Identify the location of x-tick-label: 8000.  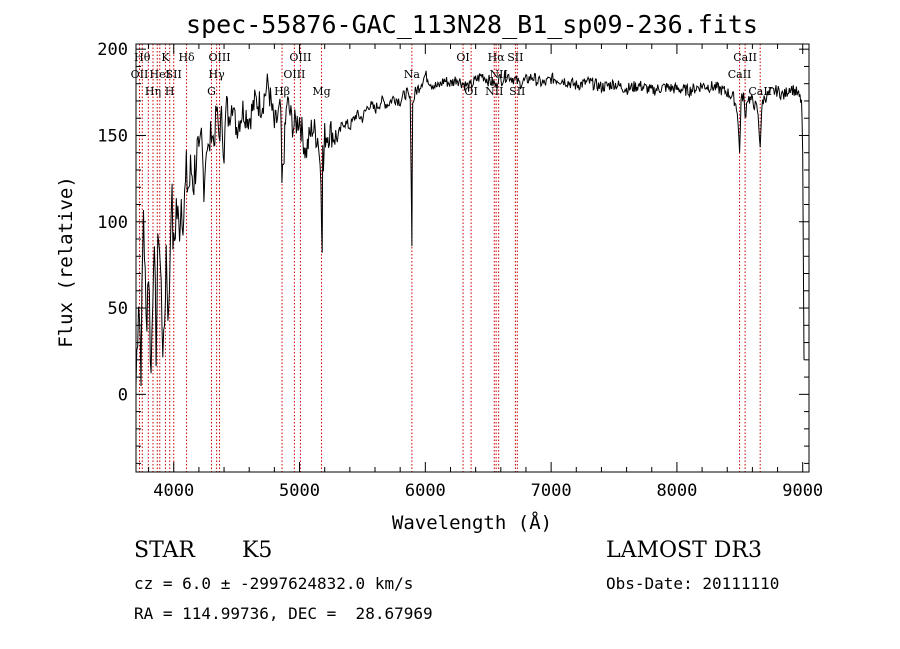
(676, 491).